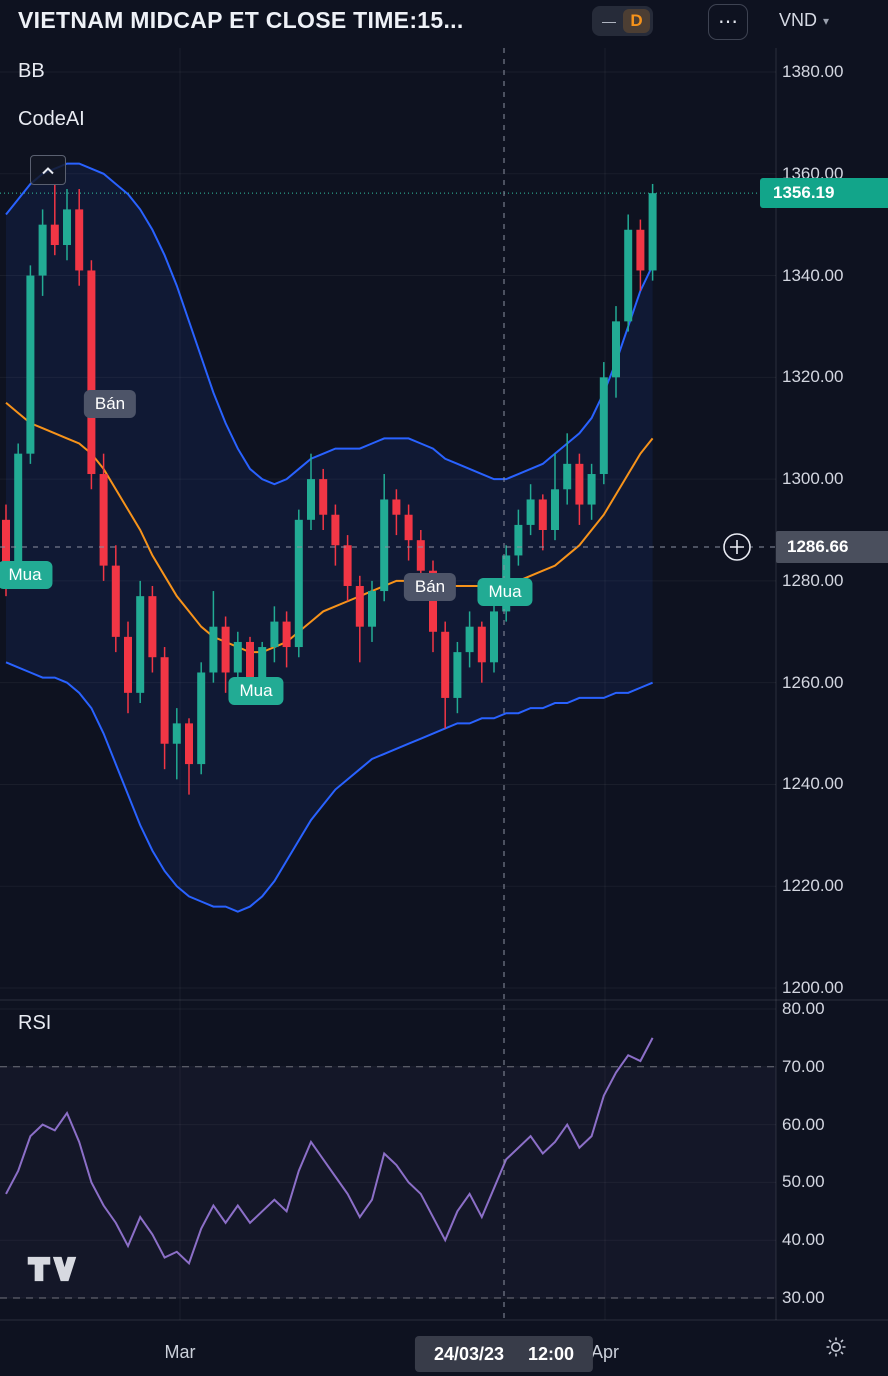  What do you see at coordinates (636, 21) in the screenshot?
I see `interval-label: D` at bounding box center [636, 21].